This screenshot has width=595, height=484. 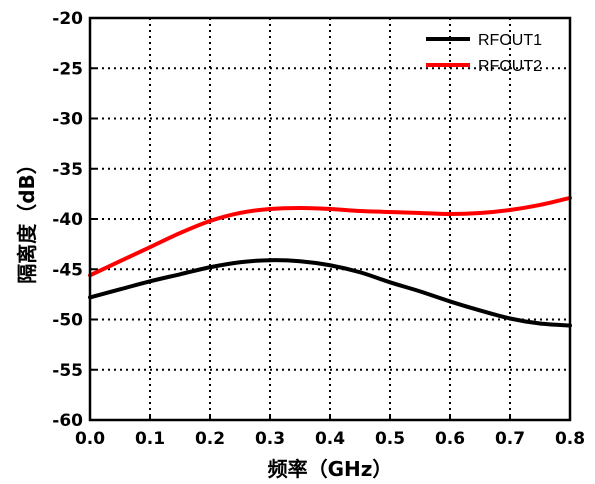 I want to click on legend-label-rfout2: RFOUT2, so click(x=510, y=66).